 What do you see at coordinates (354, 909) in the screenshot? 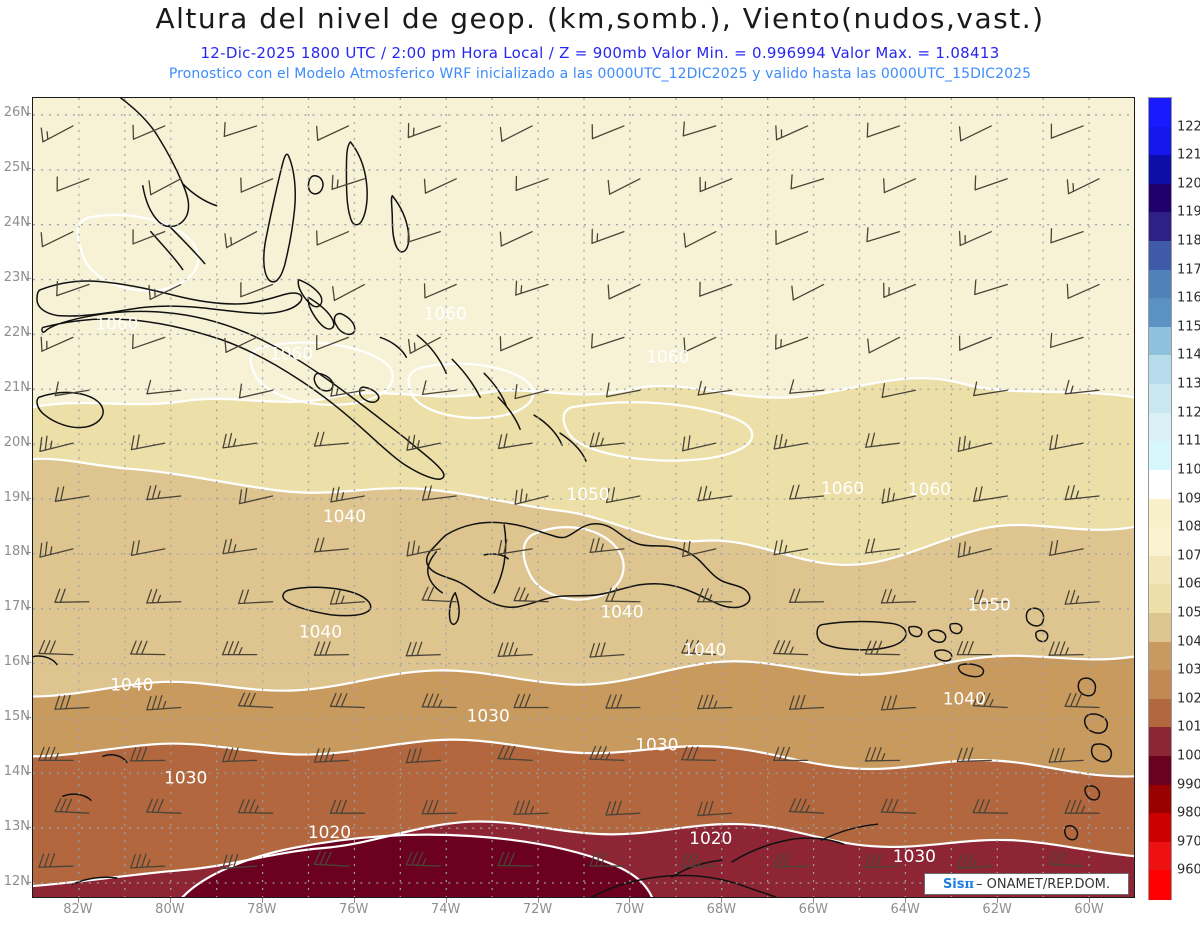
I see `lon-tick-label: 76W` at bounding box center [354, 909].